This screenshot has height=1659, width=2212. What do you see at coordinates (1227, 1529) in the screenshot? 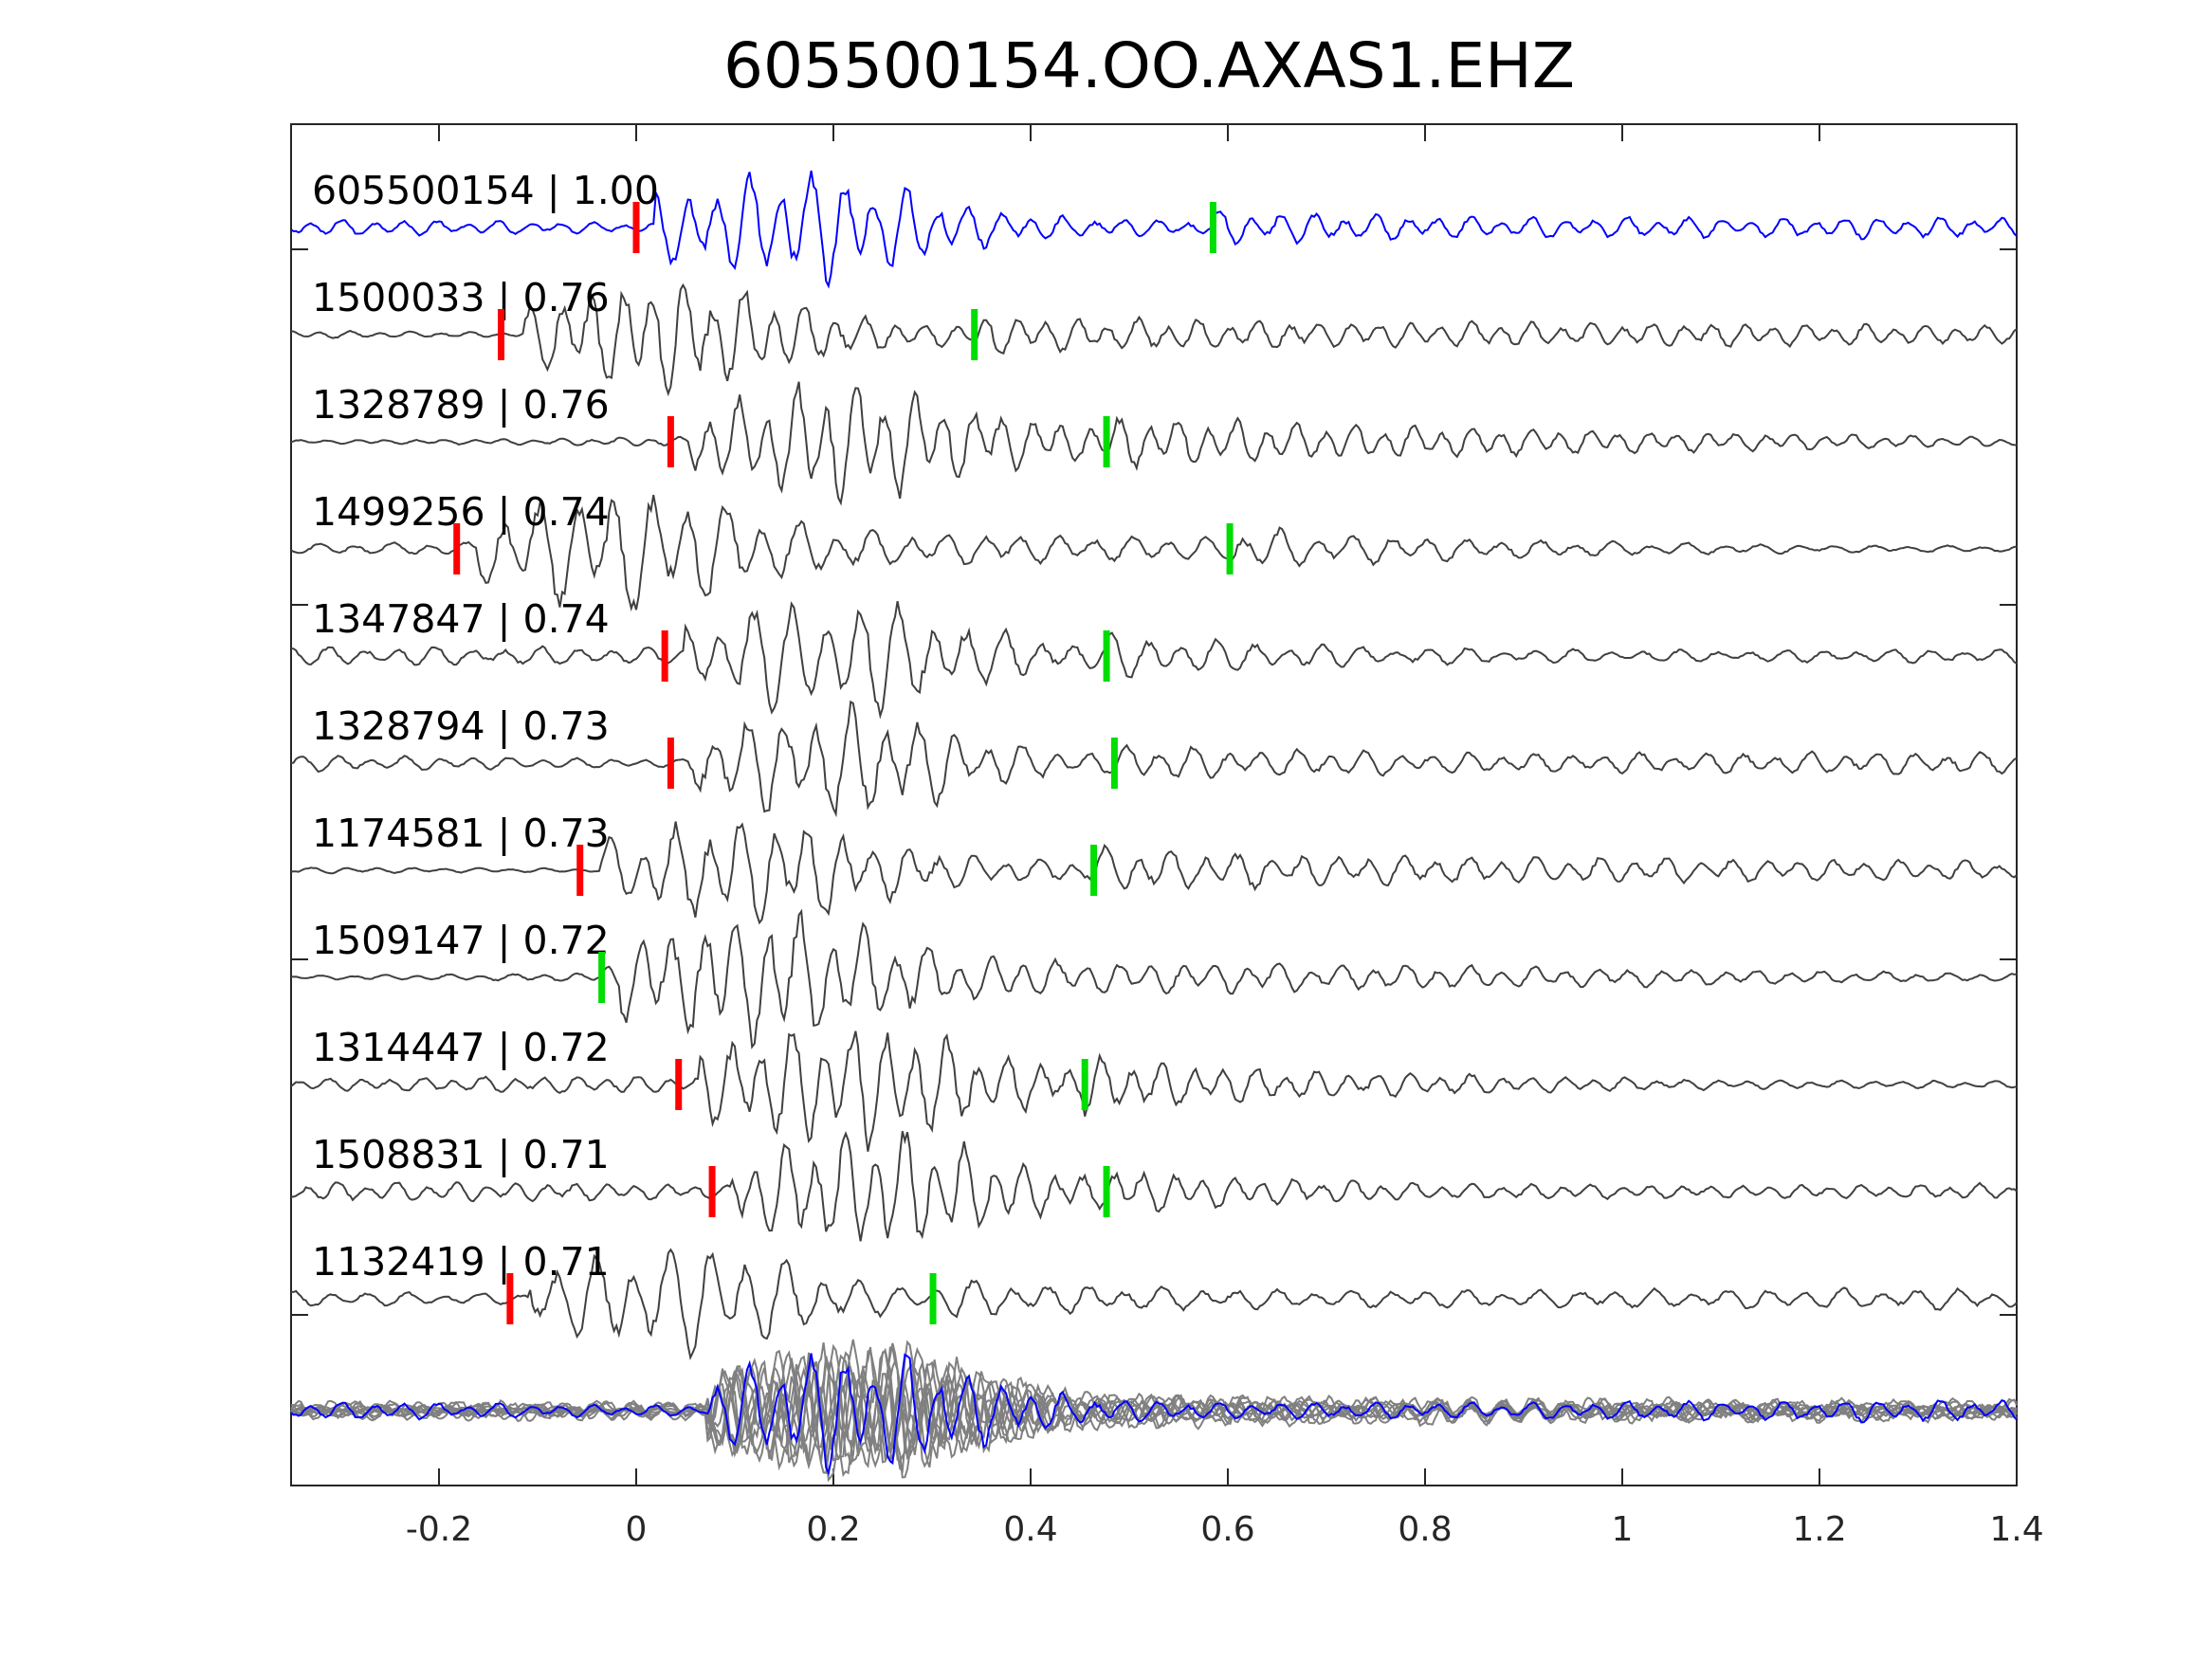
I see `x-tick-label: 0.6` at bounding box center [1227, 1529].